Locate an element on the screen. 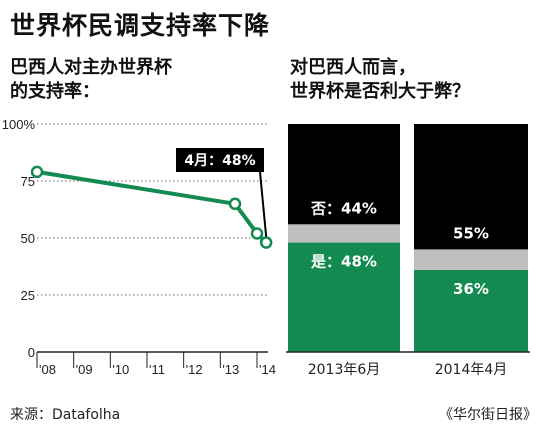 The image size is (545, 432). data-line is located at coordinates (152, 206).